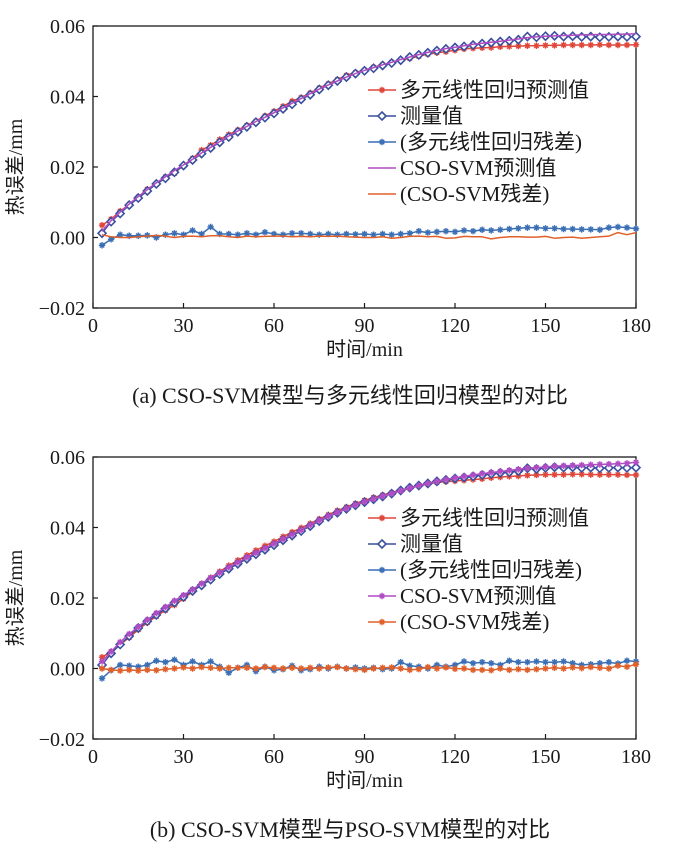 This screenshot has width=700, height=847. Describe the element at coordinates (67, 98) in the screenshot. I see `y-tick-label: 0.04` at that location.